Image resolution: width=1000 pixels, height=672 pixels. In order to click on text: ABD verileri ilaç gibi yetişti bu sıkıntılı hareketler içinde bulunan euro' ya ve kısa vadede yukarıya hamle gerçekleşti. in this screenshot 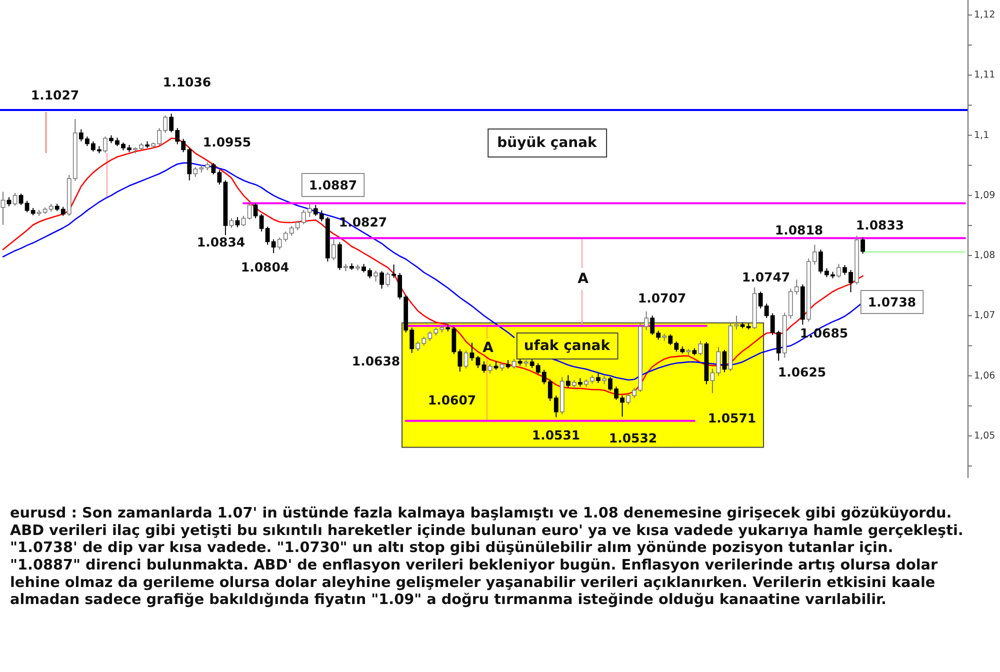, I will do `click(487, 530)`.